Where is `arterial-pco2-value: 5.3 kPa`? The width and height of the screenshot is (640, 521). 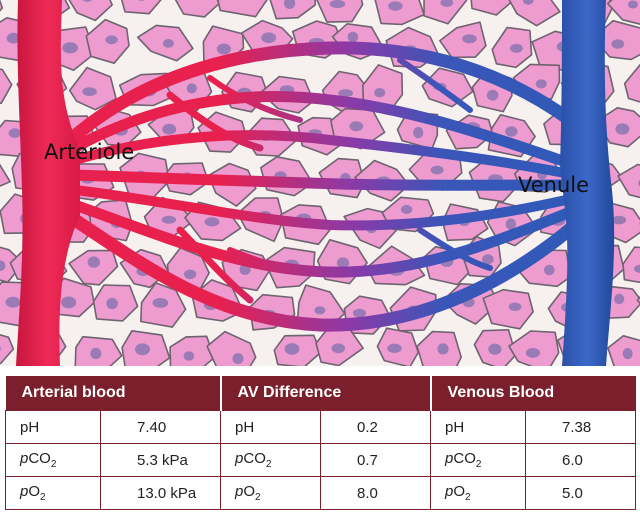
arterial-pco2-value: 5.3 kPa is located at coordinates (160, 460).